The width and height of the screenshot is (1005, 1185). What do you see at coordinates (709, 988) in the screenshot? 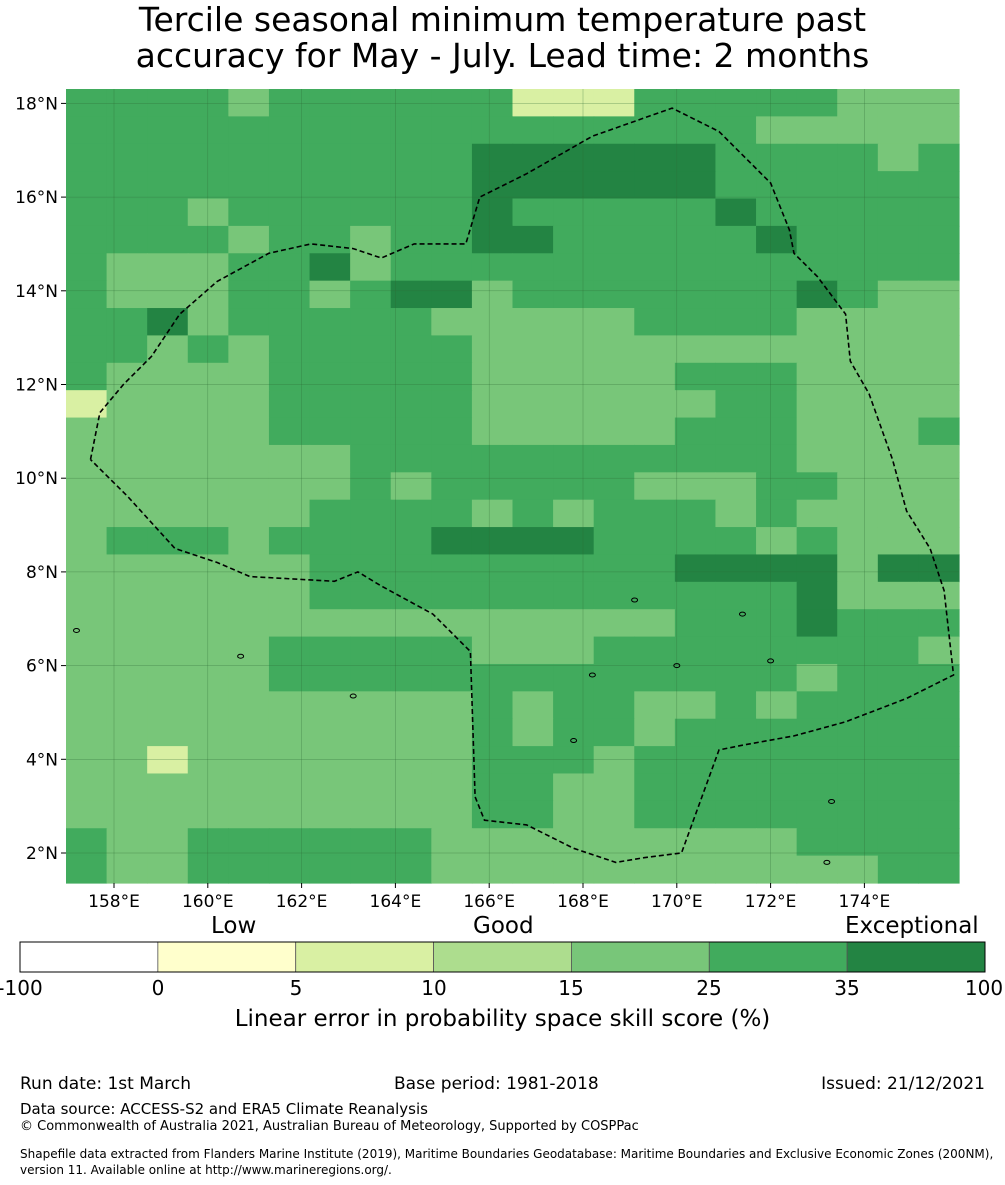
I see `colorbar-tick: 25` at bounding box center [709, 988].